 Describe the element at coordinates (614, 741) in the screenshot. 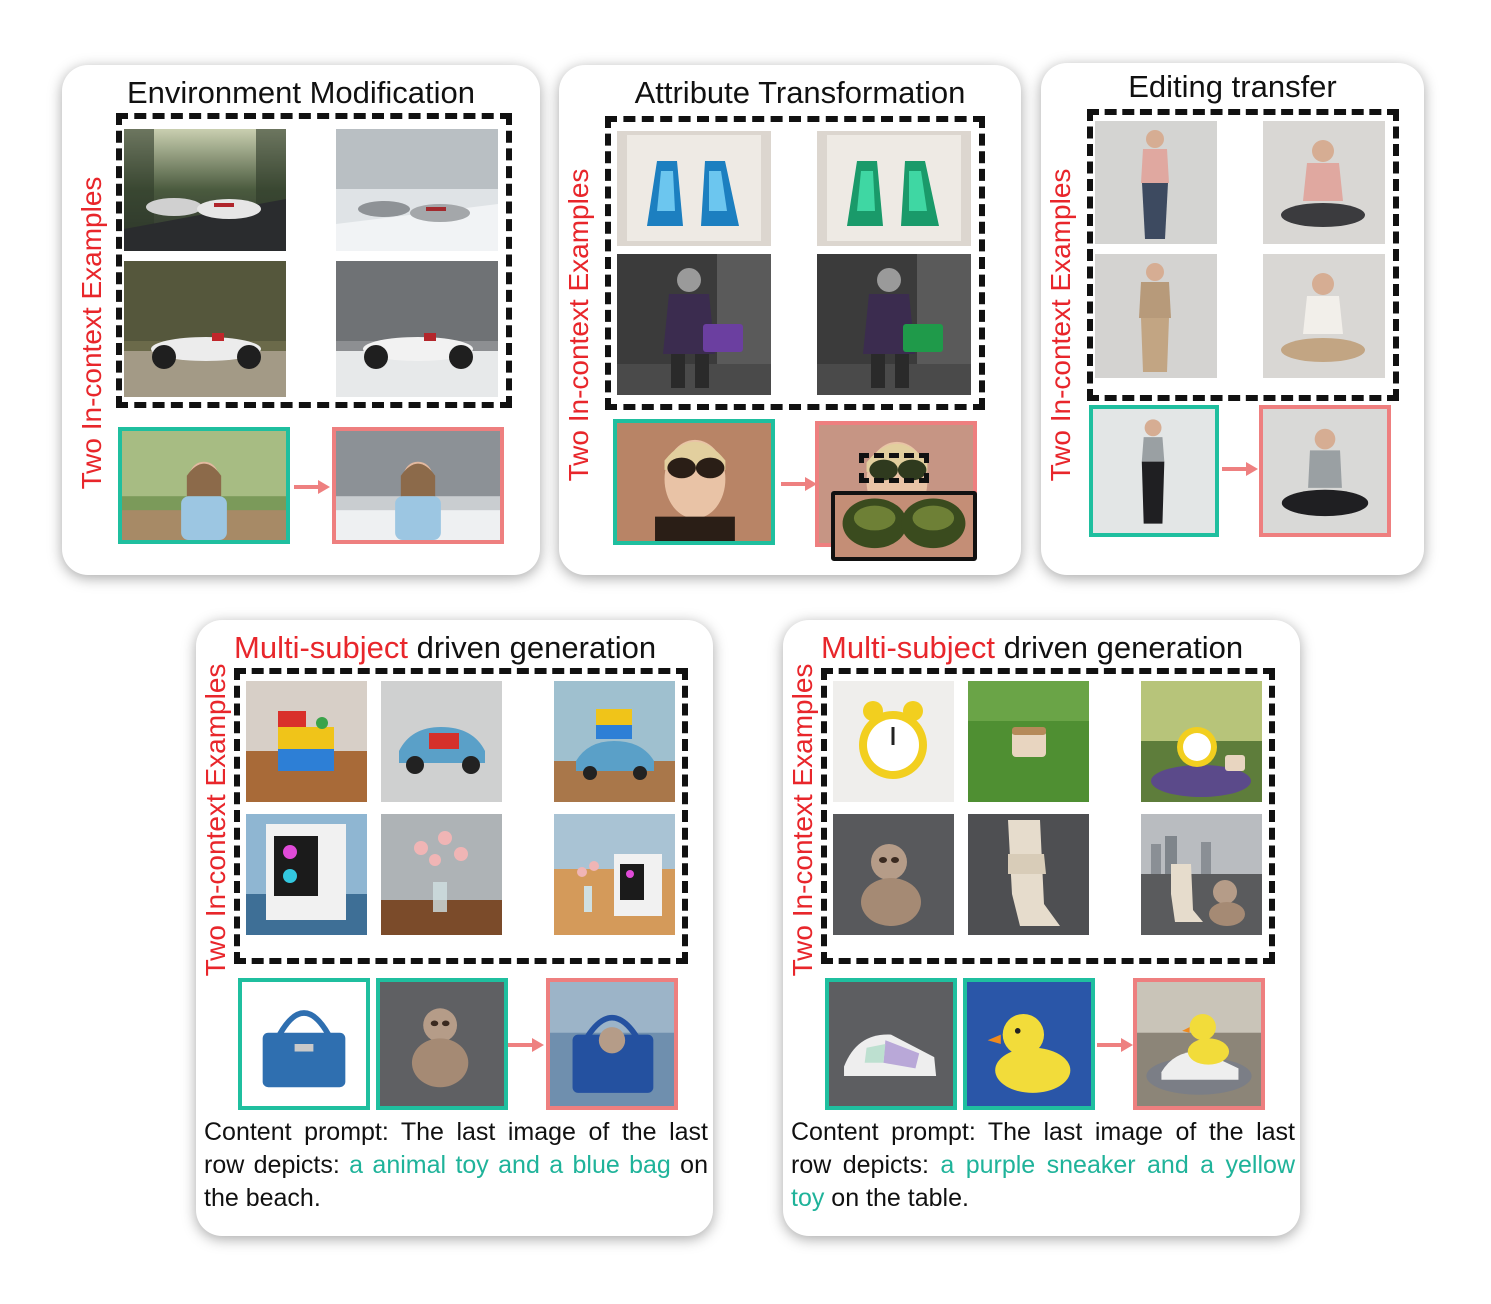

I see `example-image-blocks-and-car` at that location.